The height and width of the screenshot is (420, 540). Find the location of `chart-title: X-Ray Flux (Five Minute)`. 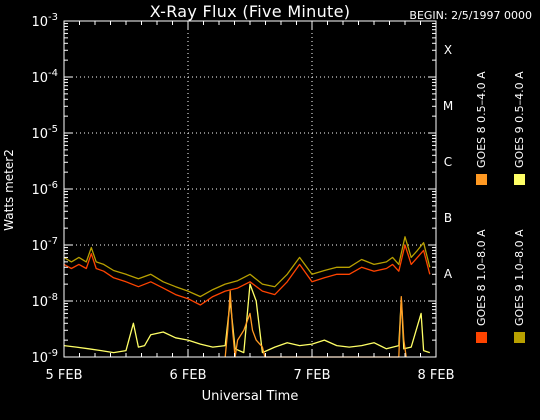

chart-title: X-Ray Flux (Five Minute) is located at coordinates (250, 11).